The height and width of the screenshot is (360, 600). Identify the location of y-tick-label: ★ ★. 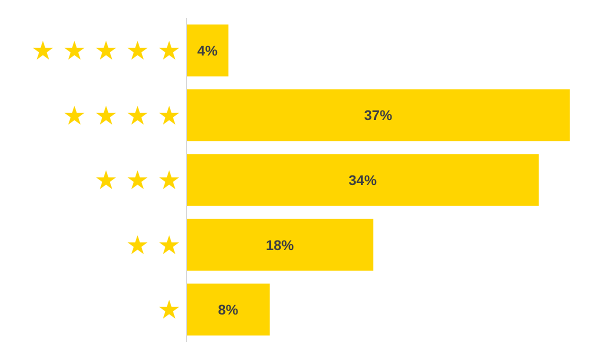
(153, 245).